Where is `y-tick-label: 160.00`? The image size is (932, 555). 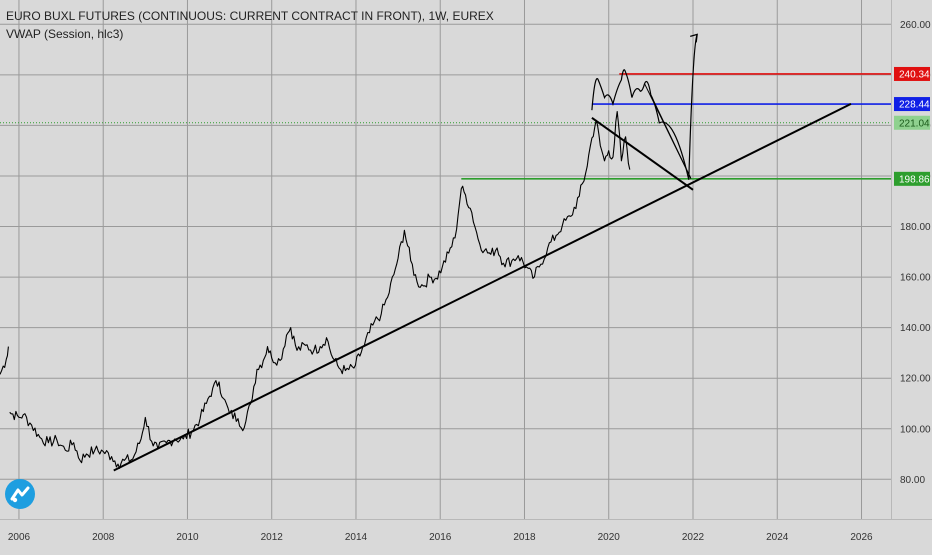
y-tick-label: 160.00 is located at coordinates (915, 278).